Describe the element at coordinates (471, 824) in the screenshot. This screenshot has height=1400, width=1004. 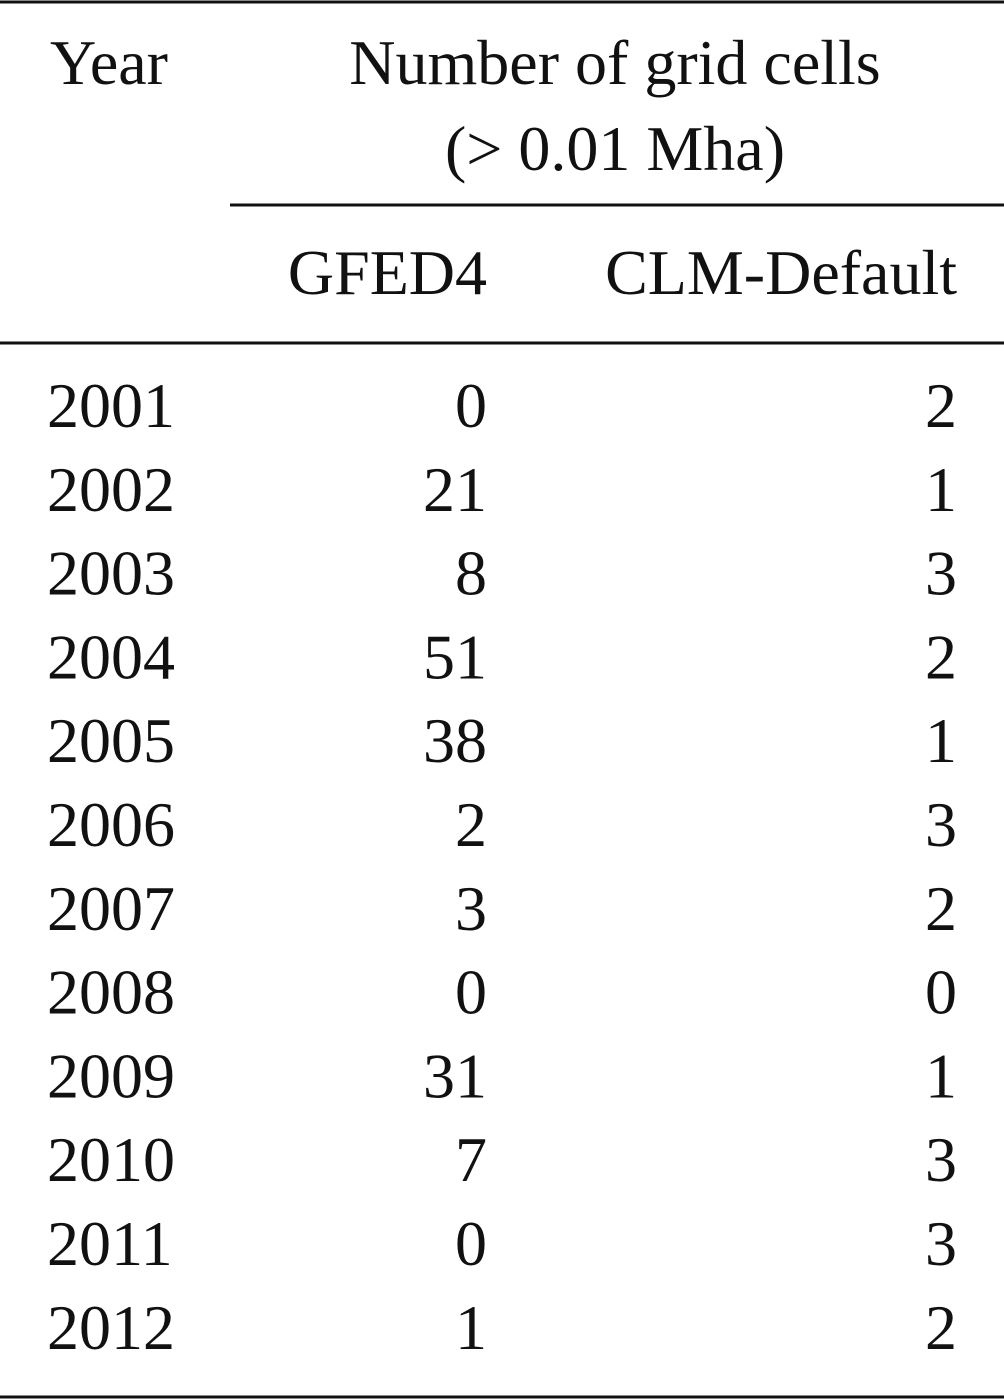
I see `gfed4-cell: 2` at that location.